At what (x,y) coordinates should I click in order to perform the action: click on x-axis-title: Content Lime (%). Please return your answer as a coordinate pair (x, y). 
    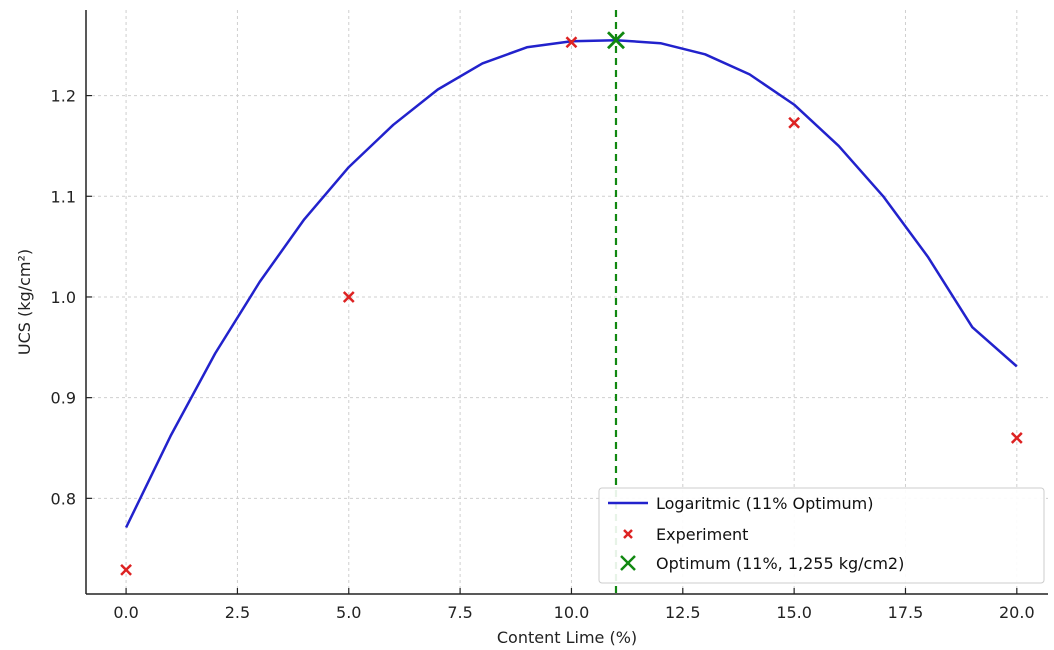
    Looking at the image, I should click on (567, 637).